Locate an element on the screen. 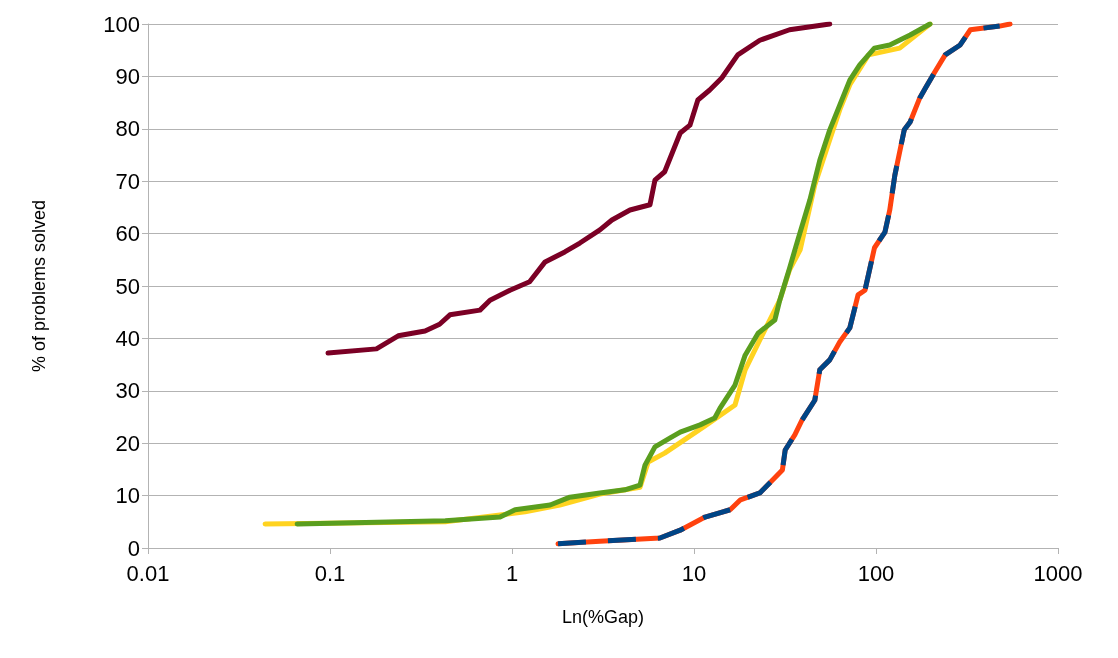 The width and height of the screenshot is (1118, 658). y-tick-label: 100 is located at coordinates (121, 24).